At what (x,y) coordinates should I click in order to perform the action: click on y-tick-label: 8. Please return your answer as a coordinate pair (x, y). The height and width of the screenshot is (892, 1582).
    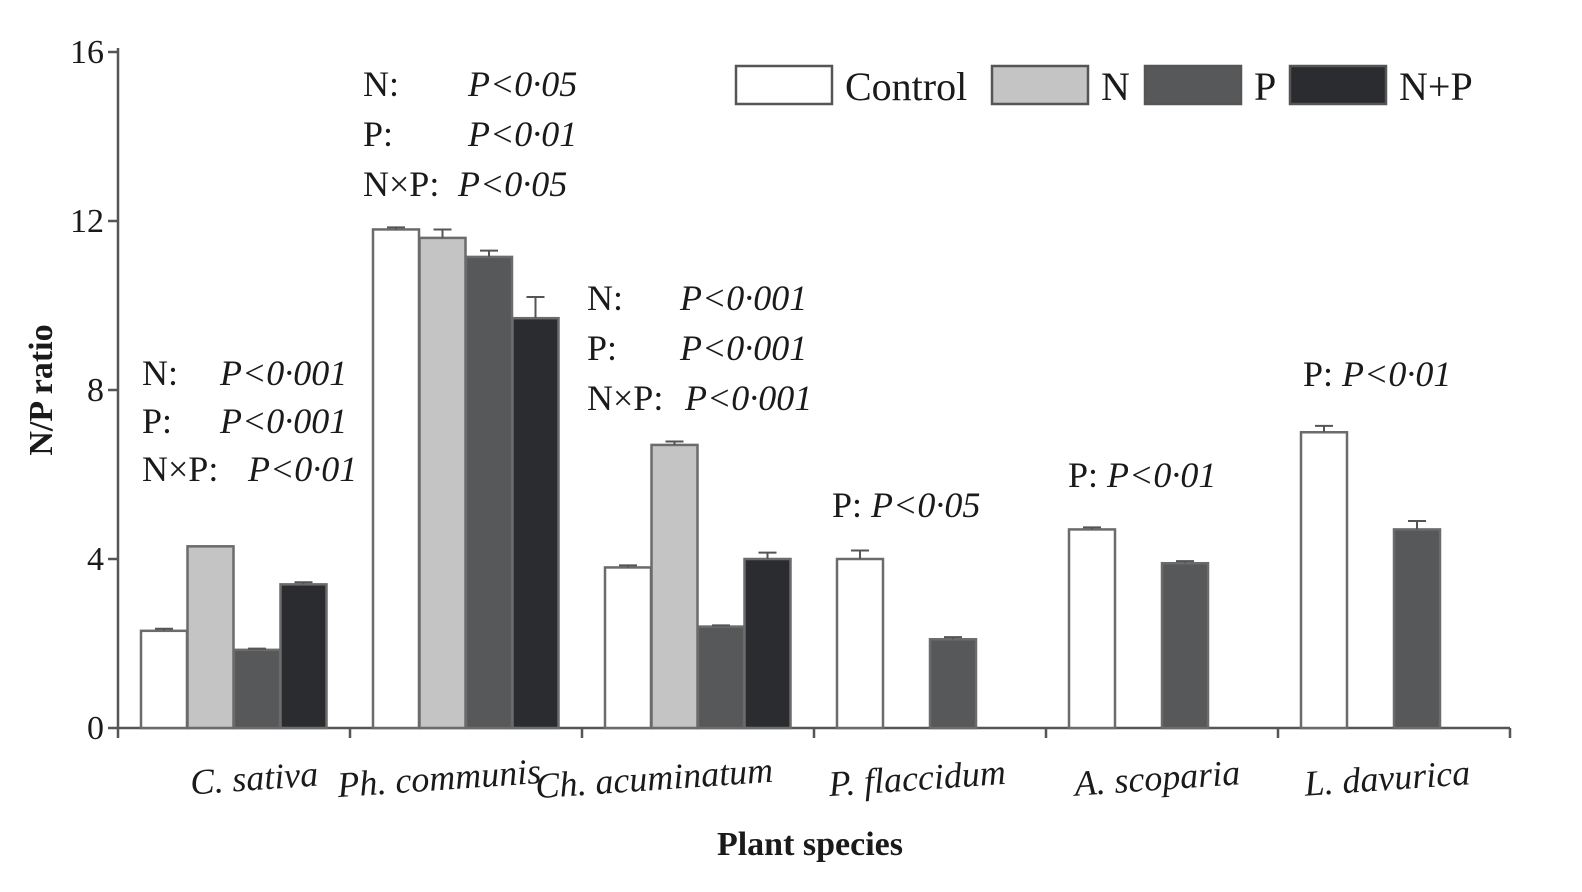
    Looking at the image, I should click on (95, 390).